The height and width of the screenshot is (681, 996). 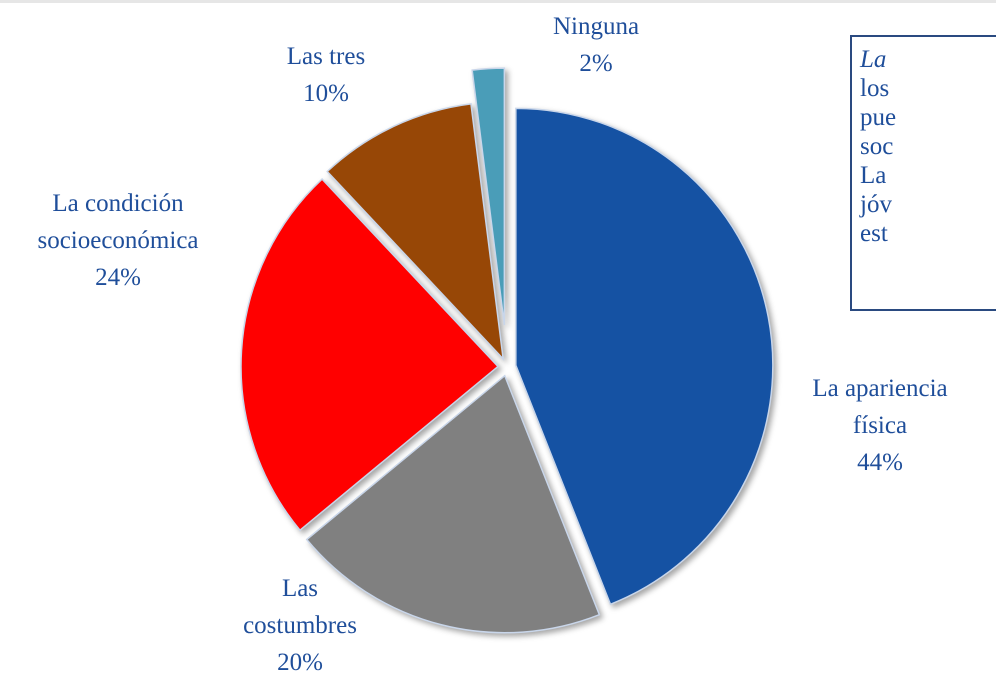 What do you see at coordinates (923, 173) in the screenshot?
I see `annotation-box: La los pue soc La jóv est` at bounding box center [923, 173].